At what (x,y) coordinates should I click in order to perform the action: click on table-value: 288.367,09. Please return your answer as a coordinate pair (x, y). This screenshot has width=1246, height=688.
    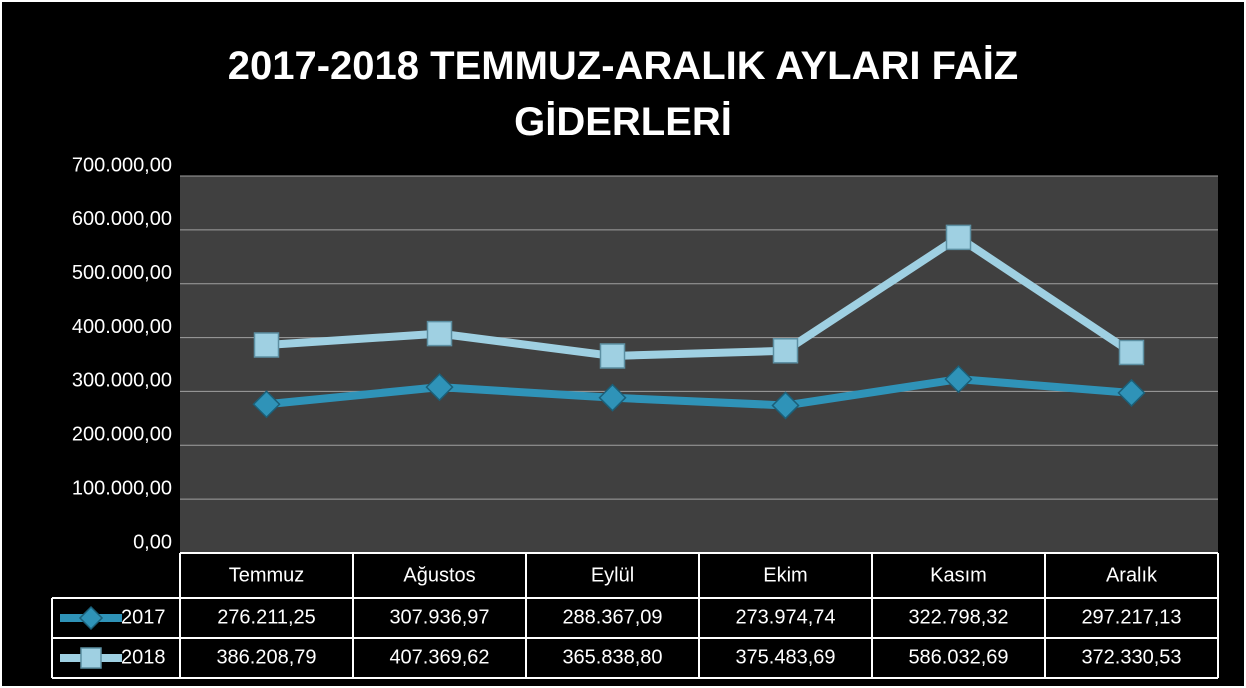
    Looking at the image, I should click on (612, 617).